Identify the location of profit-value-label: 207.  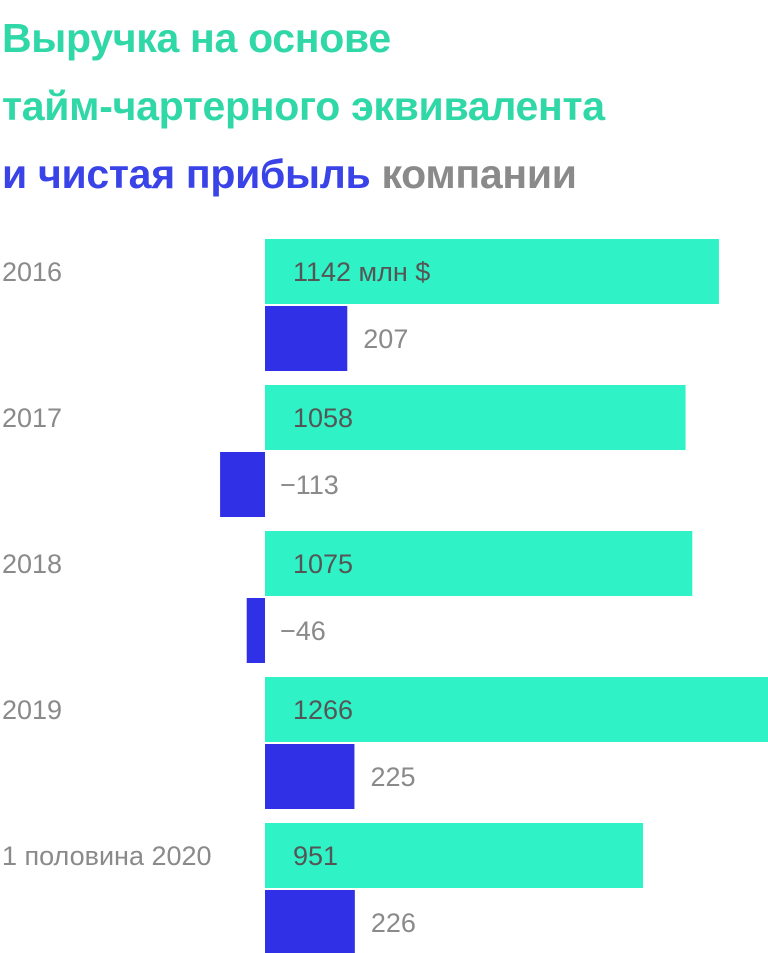
(385, 339).